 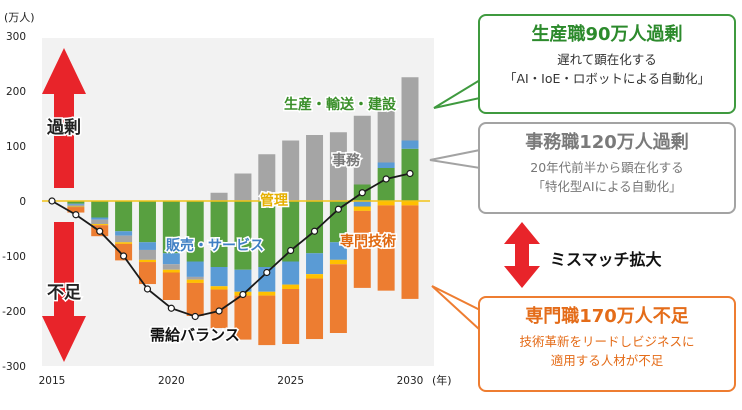 I want to click on professional-callout-sub1: 技術革新をリードしビジネスに, so click(x=607, y=341).